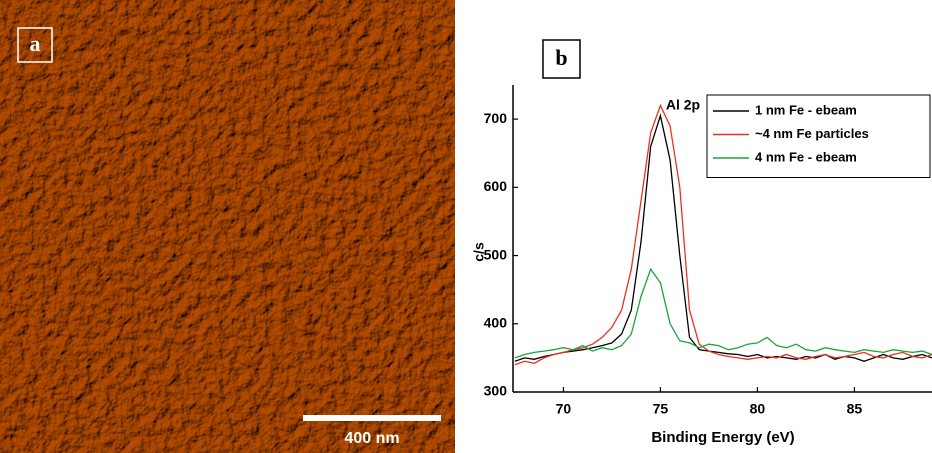  Describe the element at coordinates (683, 105) in the screenshot. I see `peak-annotation: Al 2p` at that location.